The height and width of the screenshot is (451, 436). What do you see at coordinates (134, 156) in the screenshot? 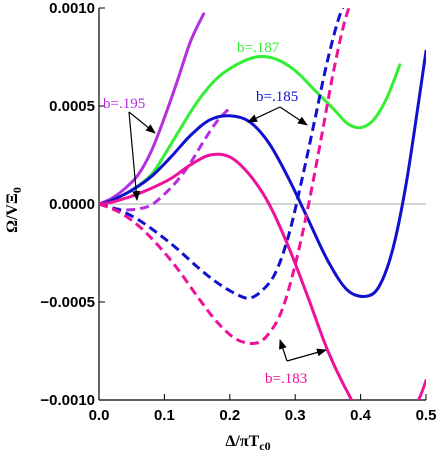
I see `arrow-b195-dashed` at bounding box center [134, 156].